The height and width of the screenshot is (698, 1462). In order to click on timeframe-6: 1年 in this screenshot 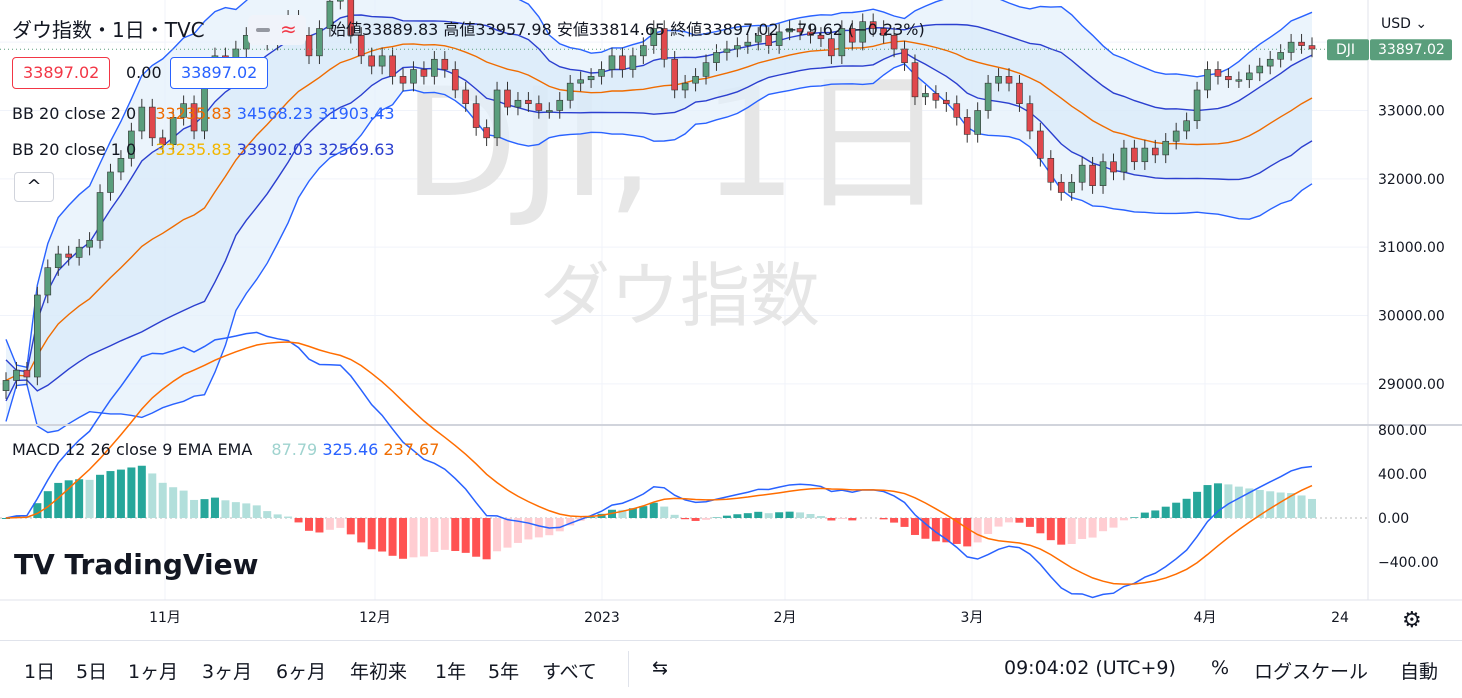, I will do `click(450, 670)`.